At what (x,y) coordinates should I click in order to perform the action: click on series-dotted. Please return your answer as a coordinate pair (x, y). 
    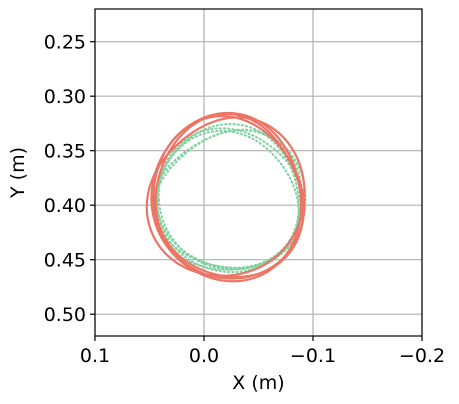
    Looking at the image, I should click on (229, 198).